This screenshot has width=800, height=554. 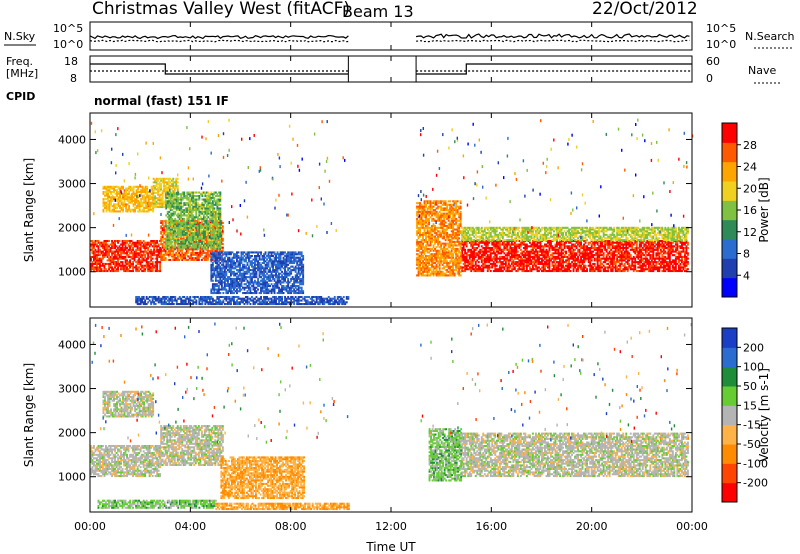 I want to click on noise-left-tick-top: 10^5, so click(x=68, y=28).